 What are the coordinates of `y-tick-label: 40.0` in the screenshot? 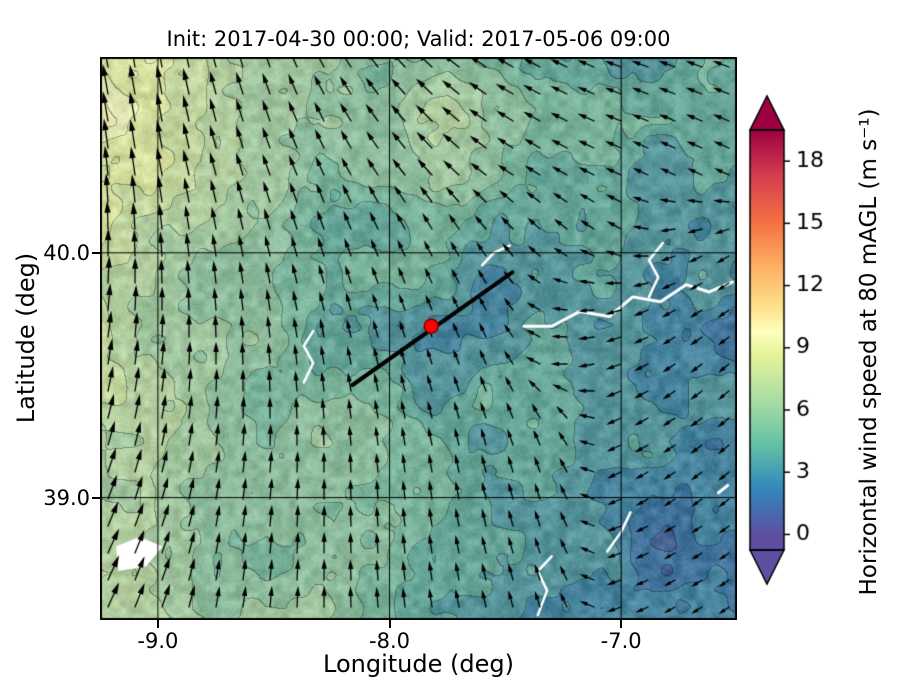 It's located at (66, 252).